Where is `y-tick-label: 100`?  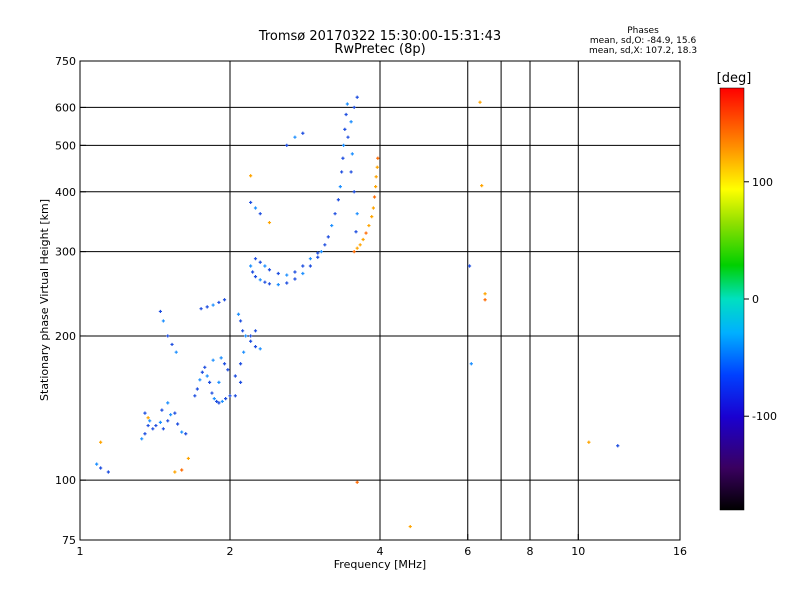 y-tick-label: 100 is located at coordinates (65, 480).